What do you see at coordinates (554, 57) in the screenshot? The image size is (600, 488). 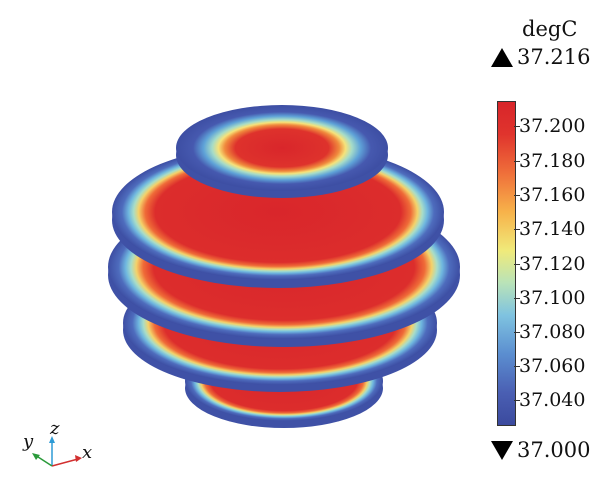 I see `legend-max-value: 37.216` at bounding box center [554, 57].